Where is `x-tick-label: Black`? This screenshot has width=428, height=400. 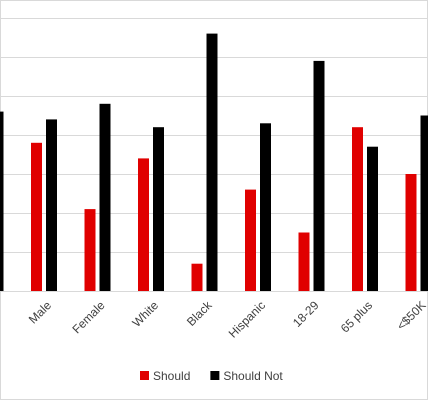
x-tick-label: Black is located at coordinates (199, 313).